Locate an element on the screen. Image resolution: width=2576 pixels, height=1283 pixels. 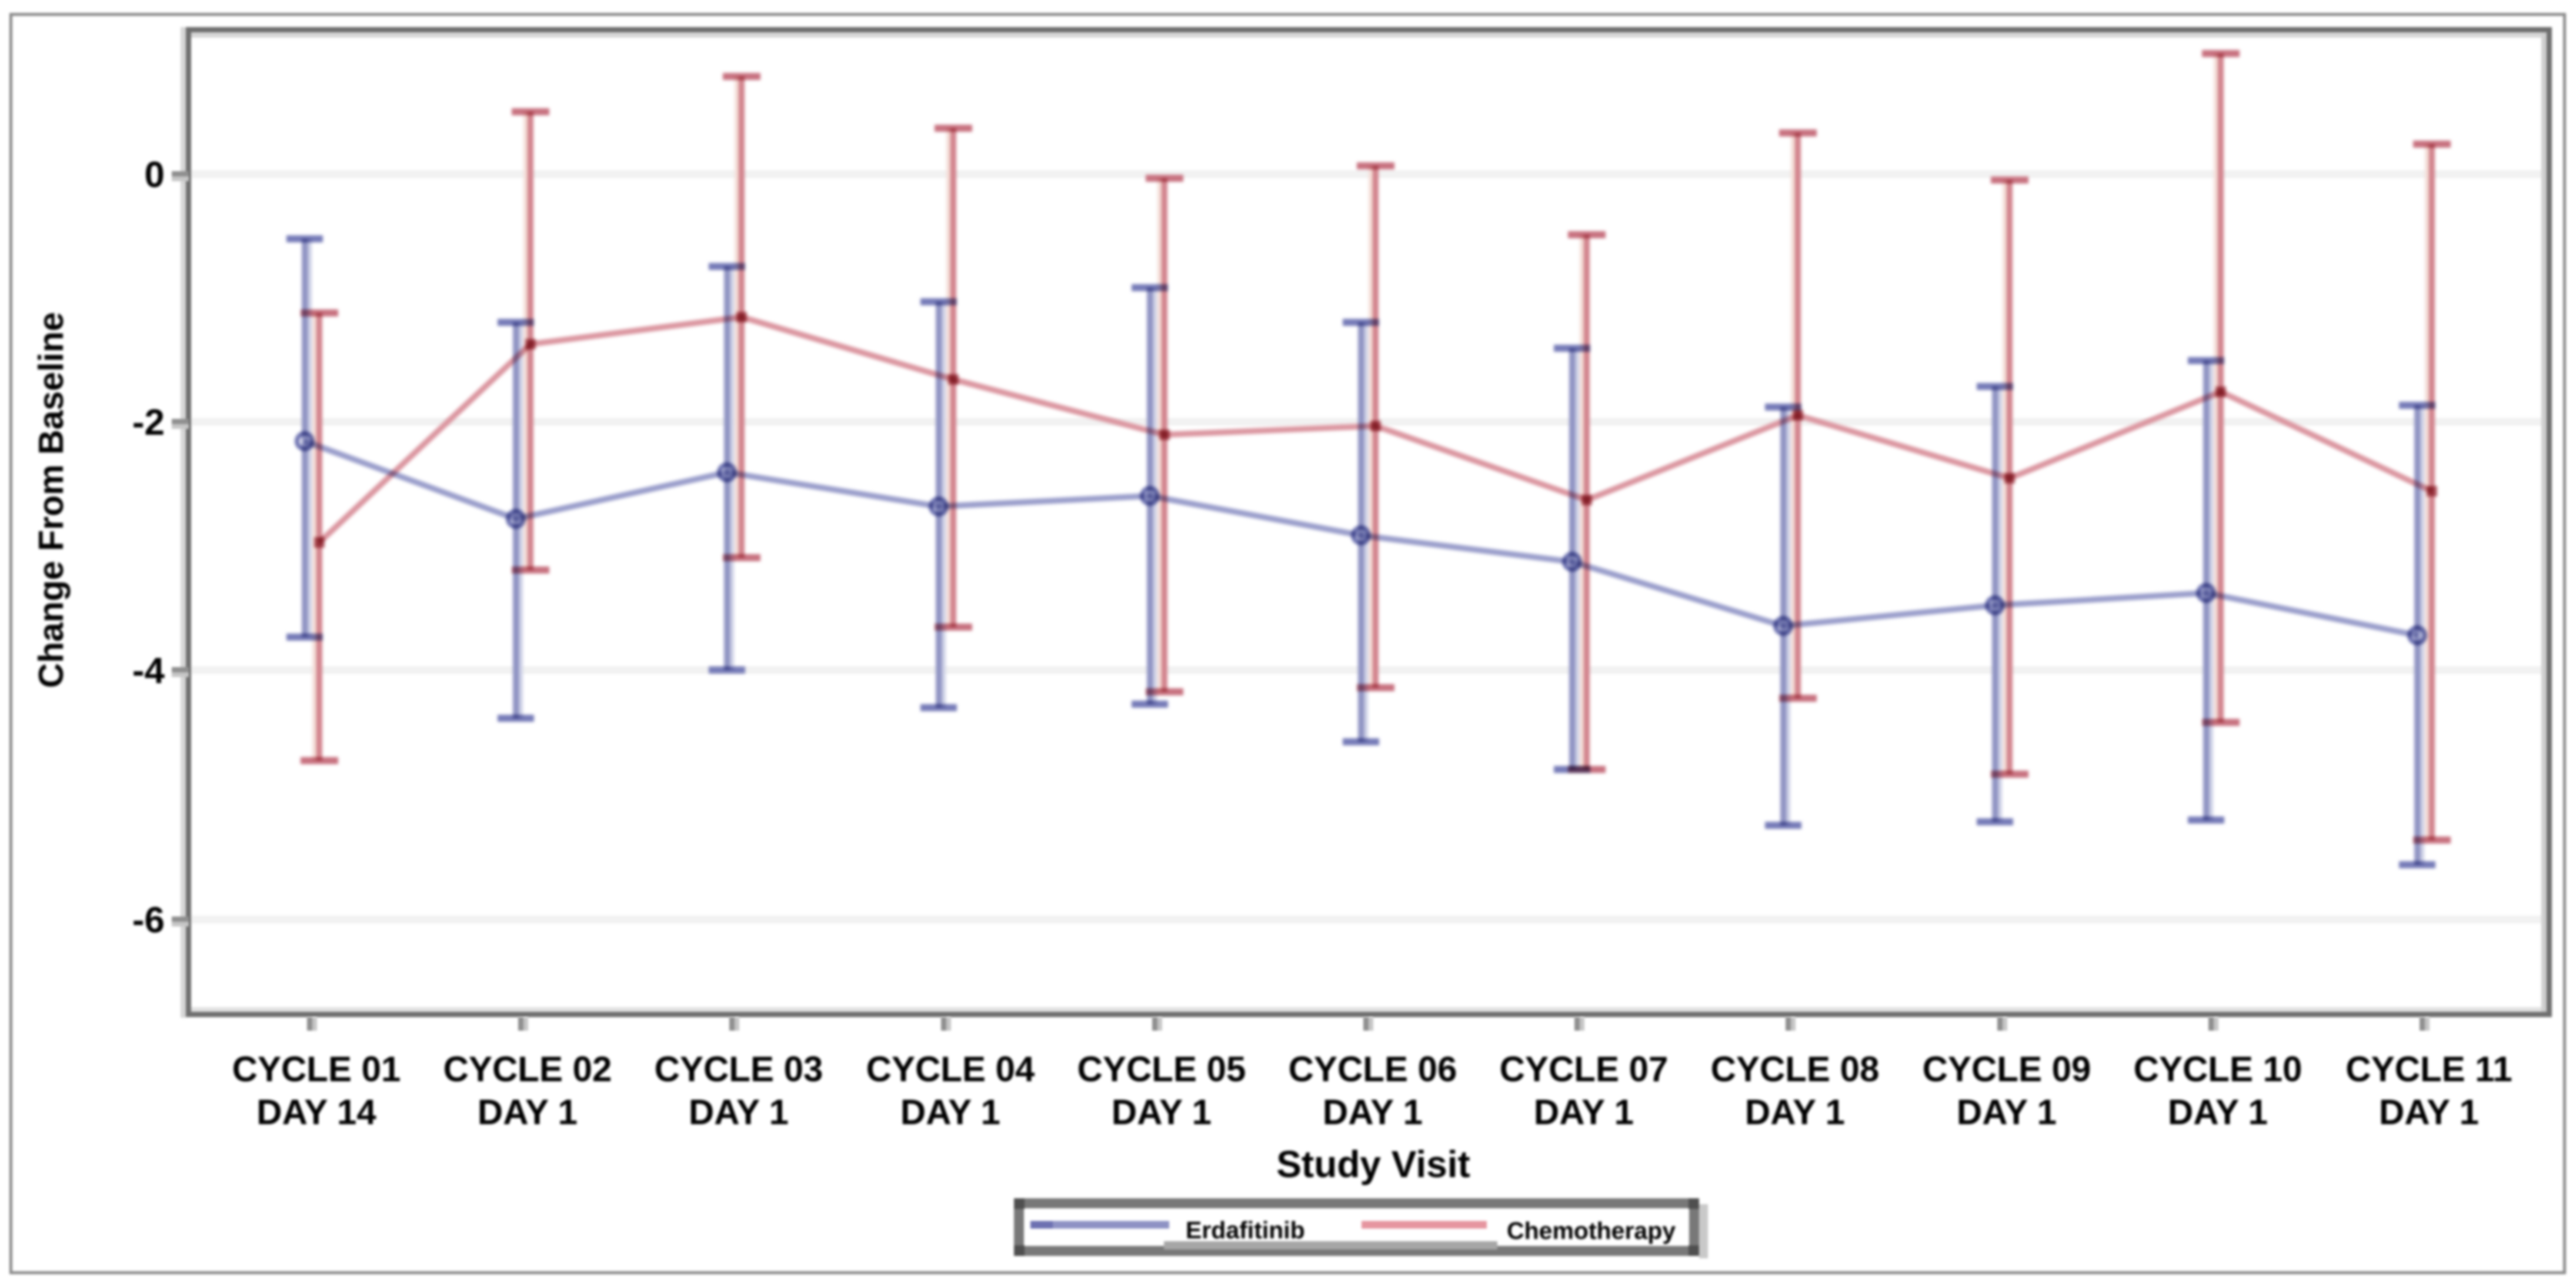
svg-text: CYCLE 01 is located at coordinates (316, 1069).